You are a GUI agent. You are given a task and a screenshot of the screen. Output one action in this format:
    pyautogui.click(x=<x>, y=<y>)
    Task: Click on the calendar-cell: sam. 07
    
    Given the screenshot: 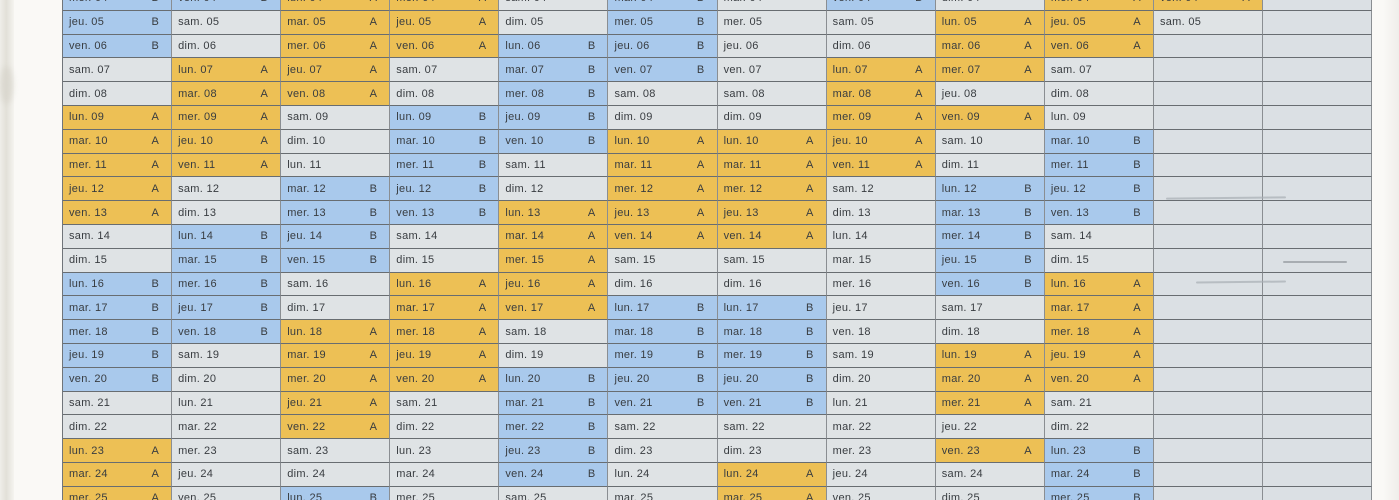 What is the action you would take?
    pyautogui.click(x=445, y=70)
    